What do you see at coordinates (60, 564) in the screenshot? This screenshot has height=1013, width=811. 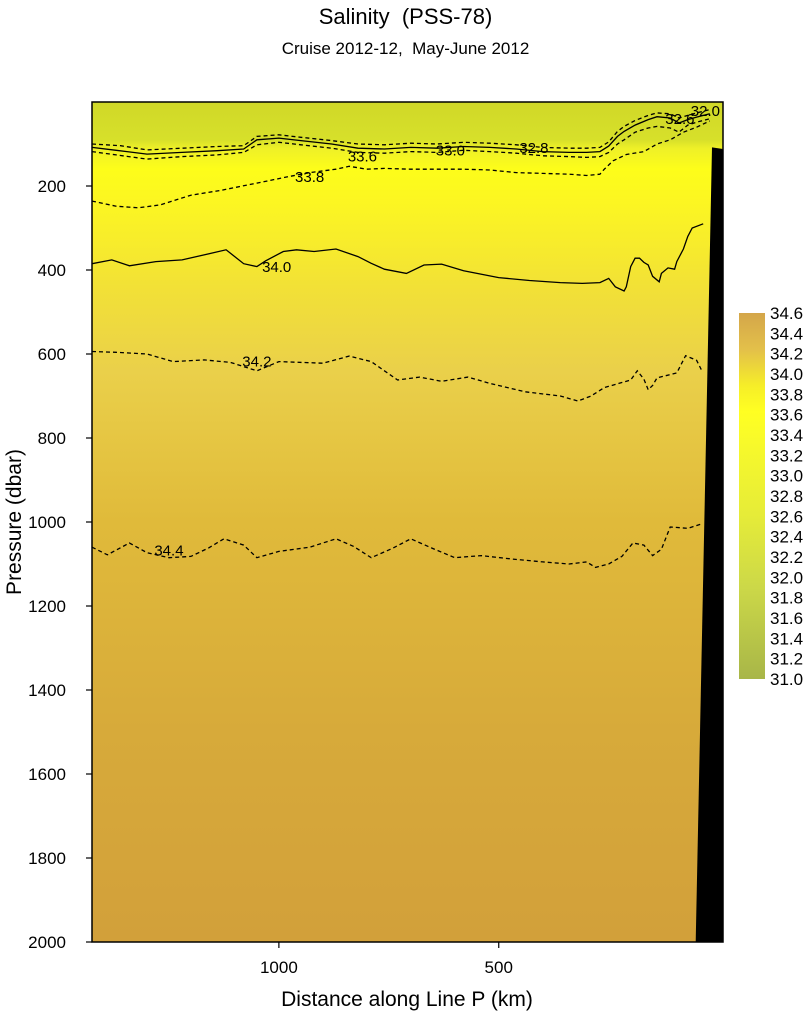 I see `y-axis: 200 400 600 800 1000 1200 1400 1600 1800 2000` at bounding box center [60, 564].